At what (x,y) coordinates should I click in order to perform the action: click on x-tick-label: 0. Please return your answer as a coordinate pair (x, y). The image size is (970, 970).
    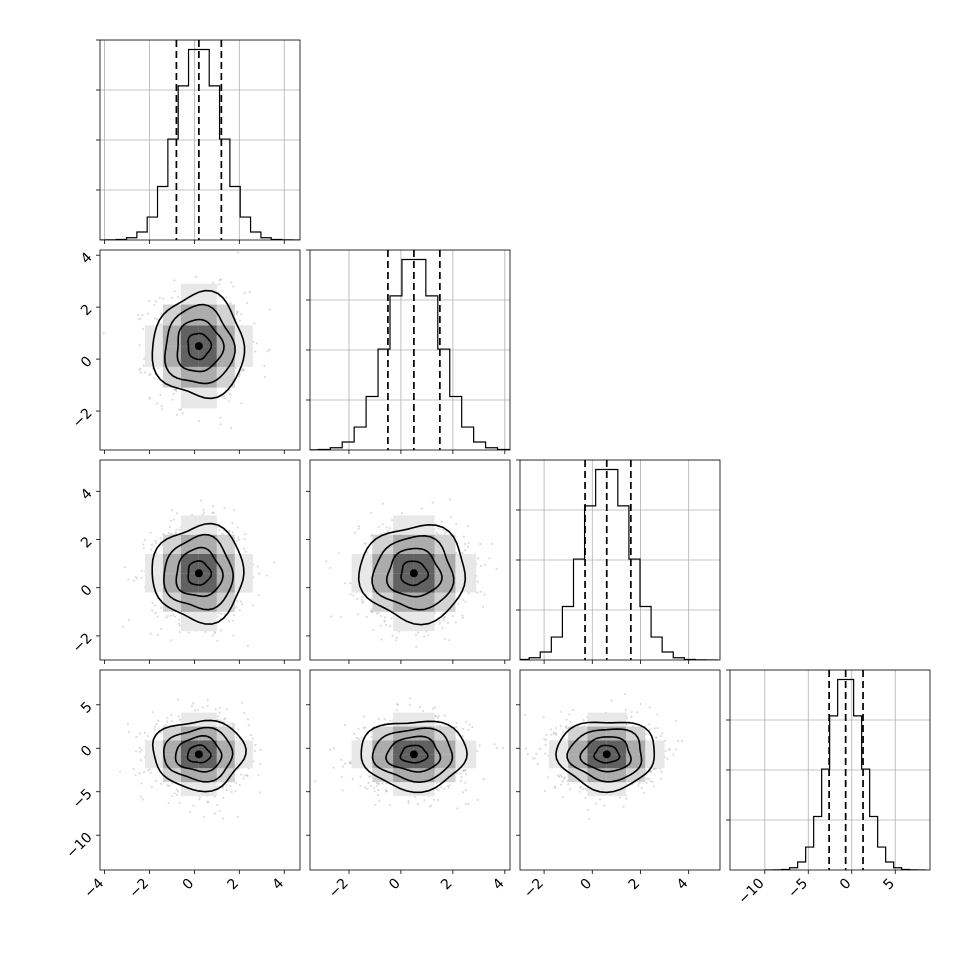
    Looking at the image, I should click on (189, 885).